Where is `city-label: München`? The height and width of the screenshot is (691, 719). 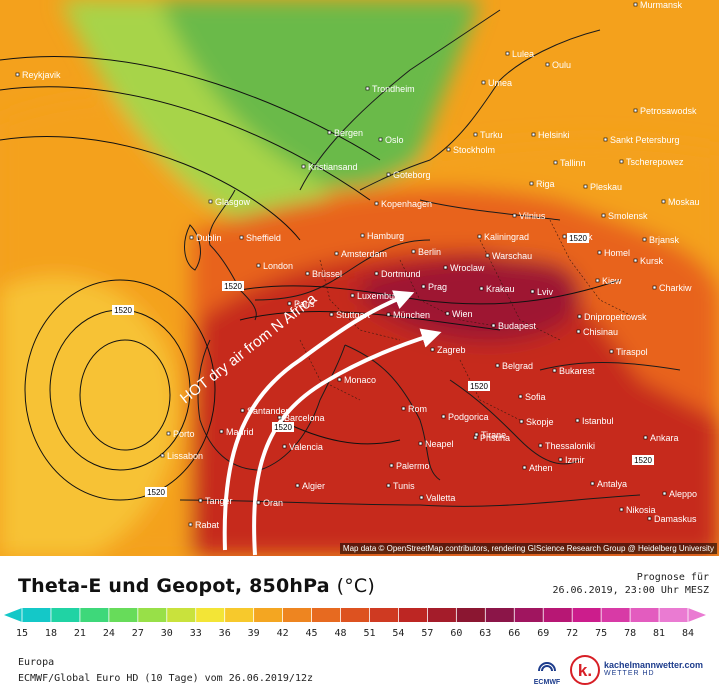
city-label: München is located at coordinates (411, 315).